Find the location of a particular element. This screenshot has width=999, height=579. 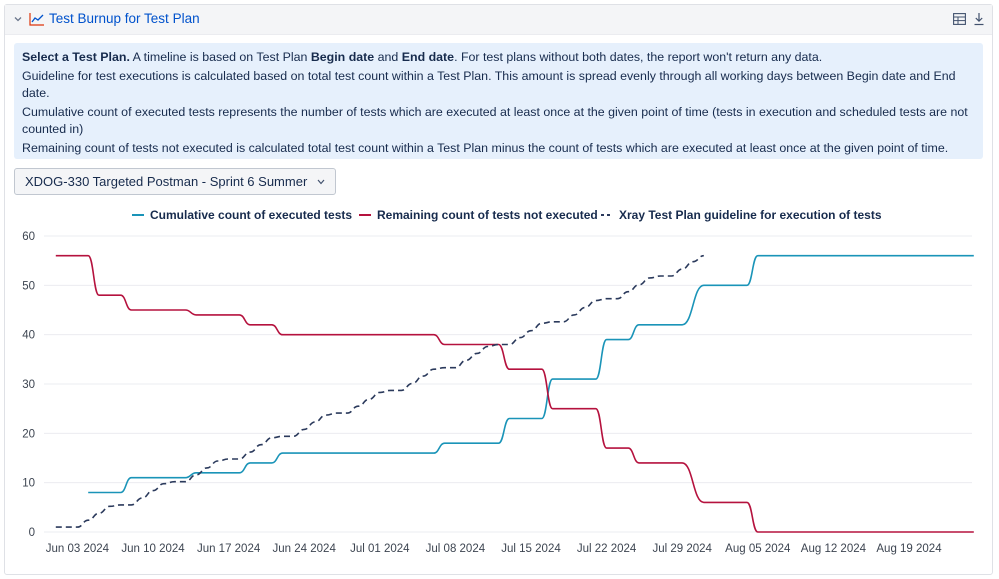

y-tick-label: 50 is located at coordinates (28, 286).